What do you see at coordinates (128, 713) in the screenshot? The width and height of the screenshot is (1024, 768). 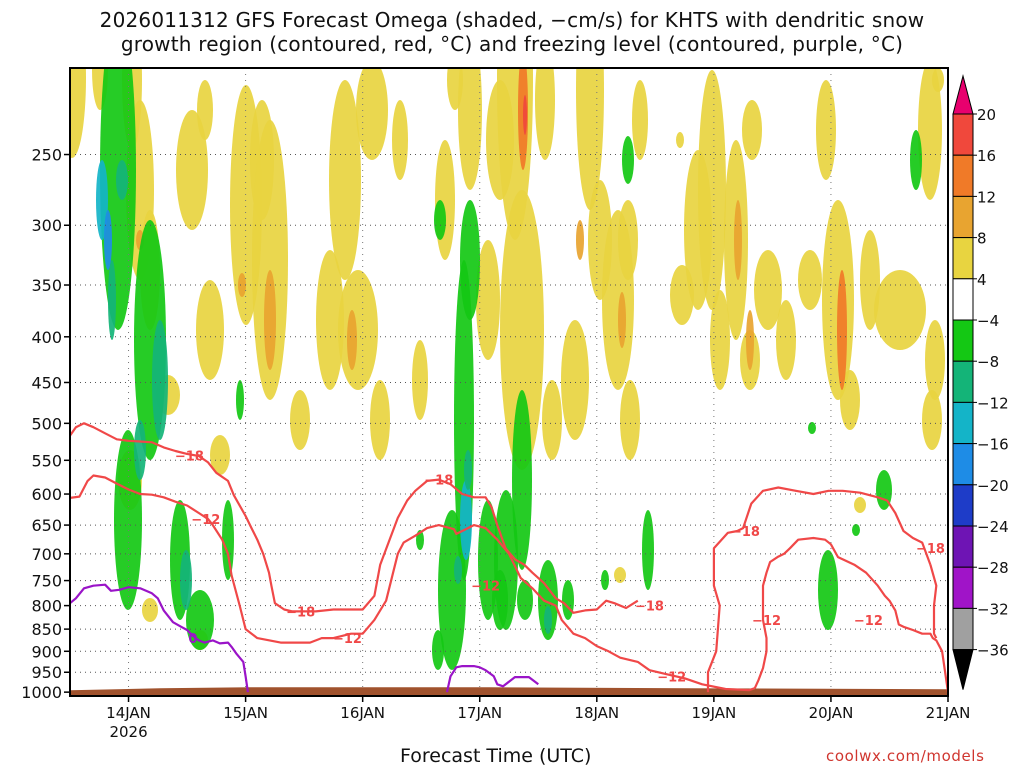 I see `x-tick-label: 14JAN` at bounding box center [128, 713].